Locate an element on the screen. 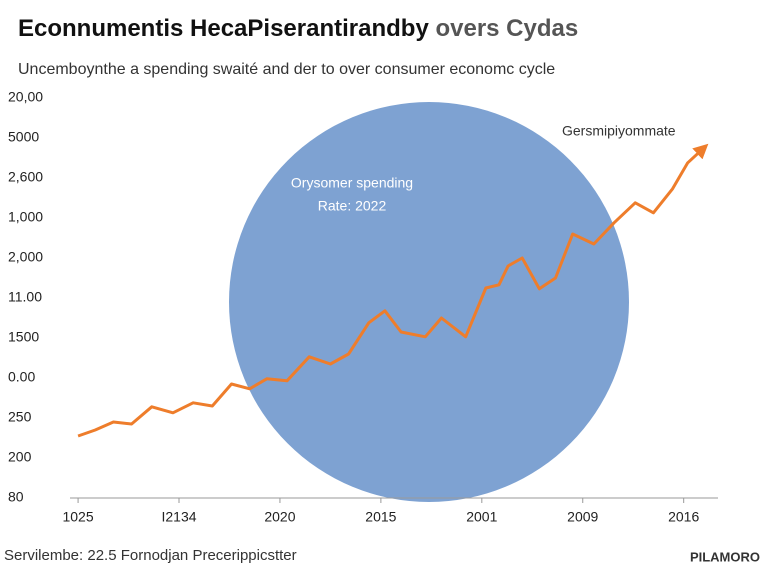 This screenshot has width=768, height=576. y-tick-label: 5000 is located at coordinates (23, 137).